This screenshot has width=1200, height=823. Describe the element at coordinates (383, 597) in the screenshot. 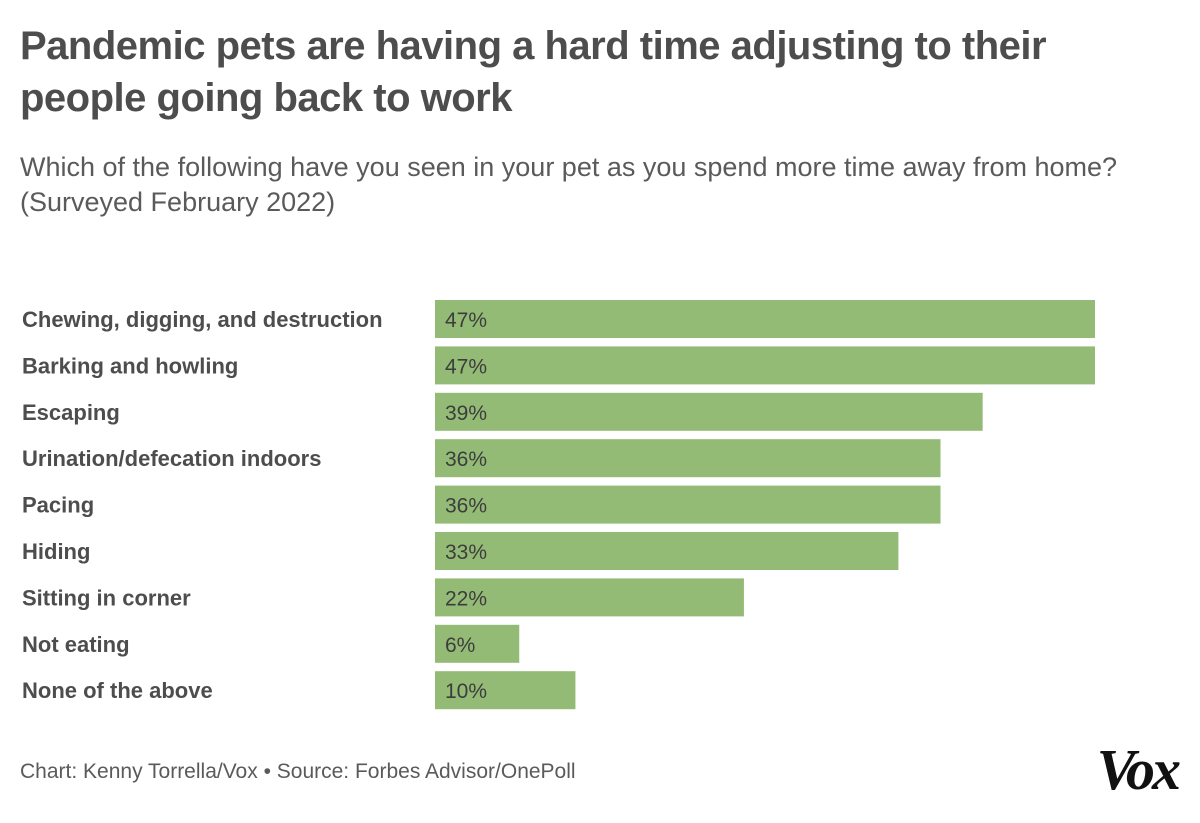

I see `bar-row-sitting-in-corner: Sitting in corner 22%` at that location.